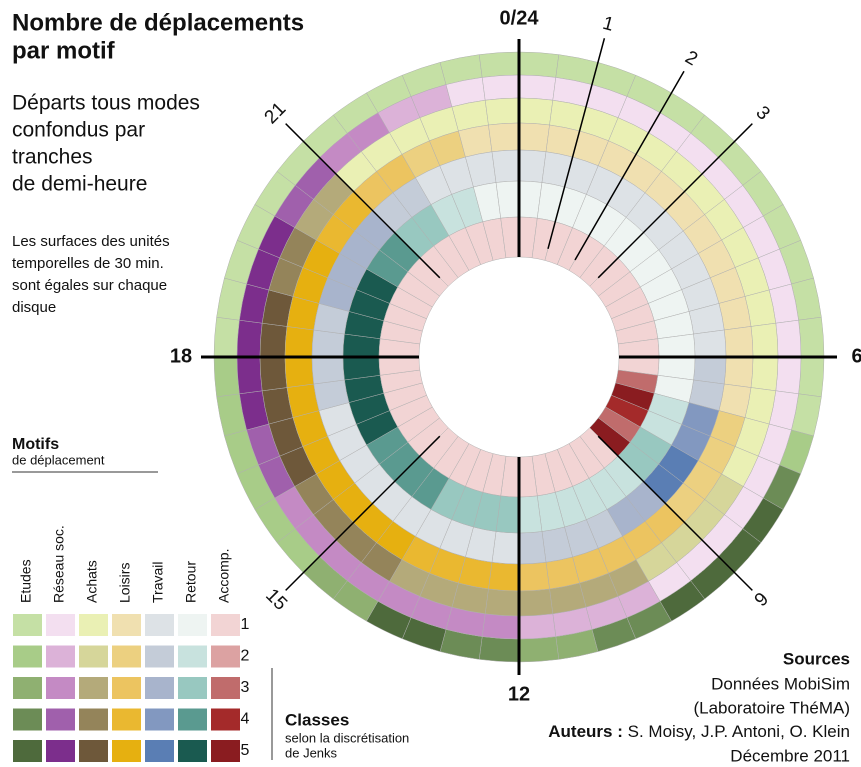  I want to click on hour-label: 9, so click(762, 600).